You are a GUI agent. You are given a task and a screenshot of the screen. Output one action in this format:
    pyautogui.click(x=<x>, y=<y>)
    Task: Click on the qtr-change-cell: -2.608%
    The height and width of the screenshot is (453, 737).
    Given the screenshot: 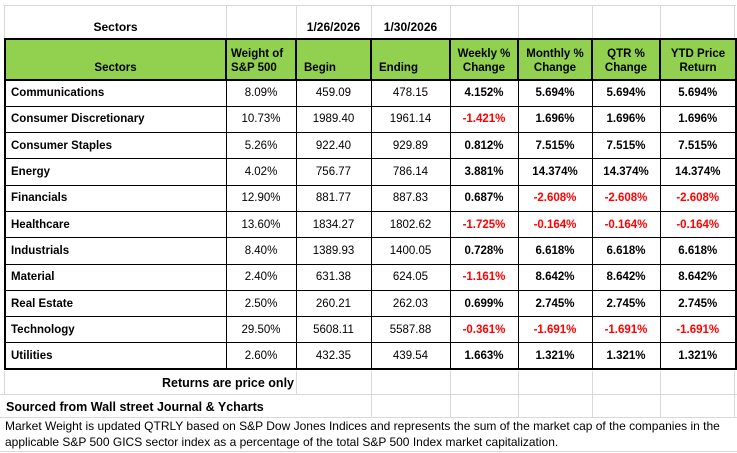 What is the action you would take?
    pyautogui.click(x=626, y=198)
    